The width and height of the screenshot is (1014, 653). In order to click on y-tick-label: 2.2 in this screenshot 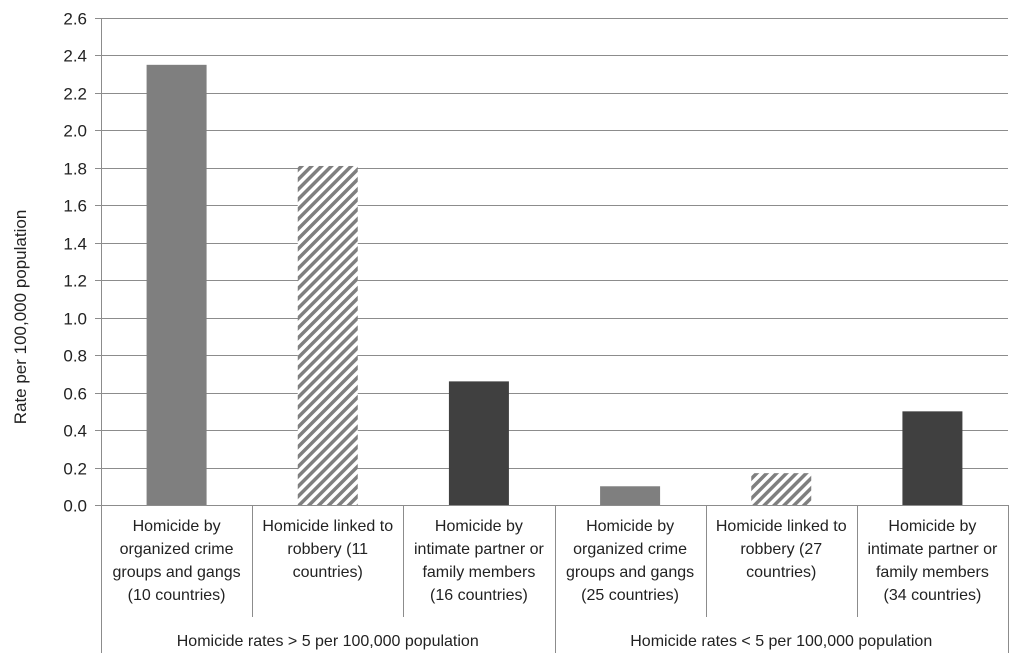, I will do `click(75, 94)`.